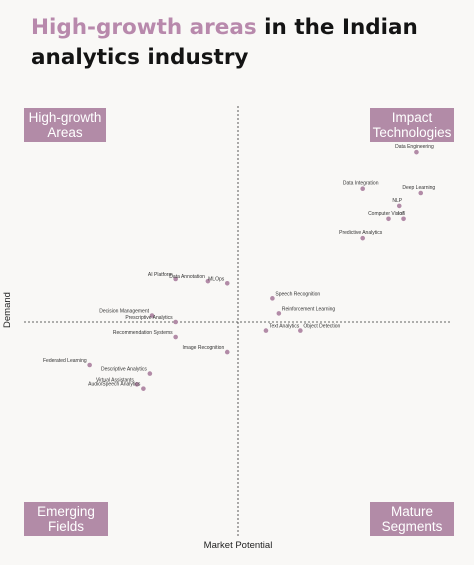 The width and height of the screenshot is (474, 565). I want to click on point-decision-management, so click(152, 315).